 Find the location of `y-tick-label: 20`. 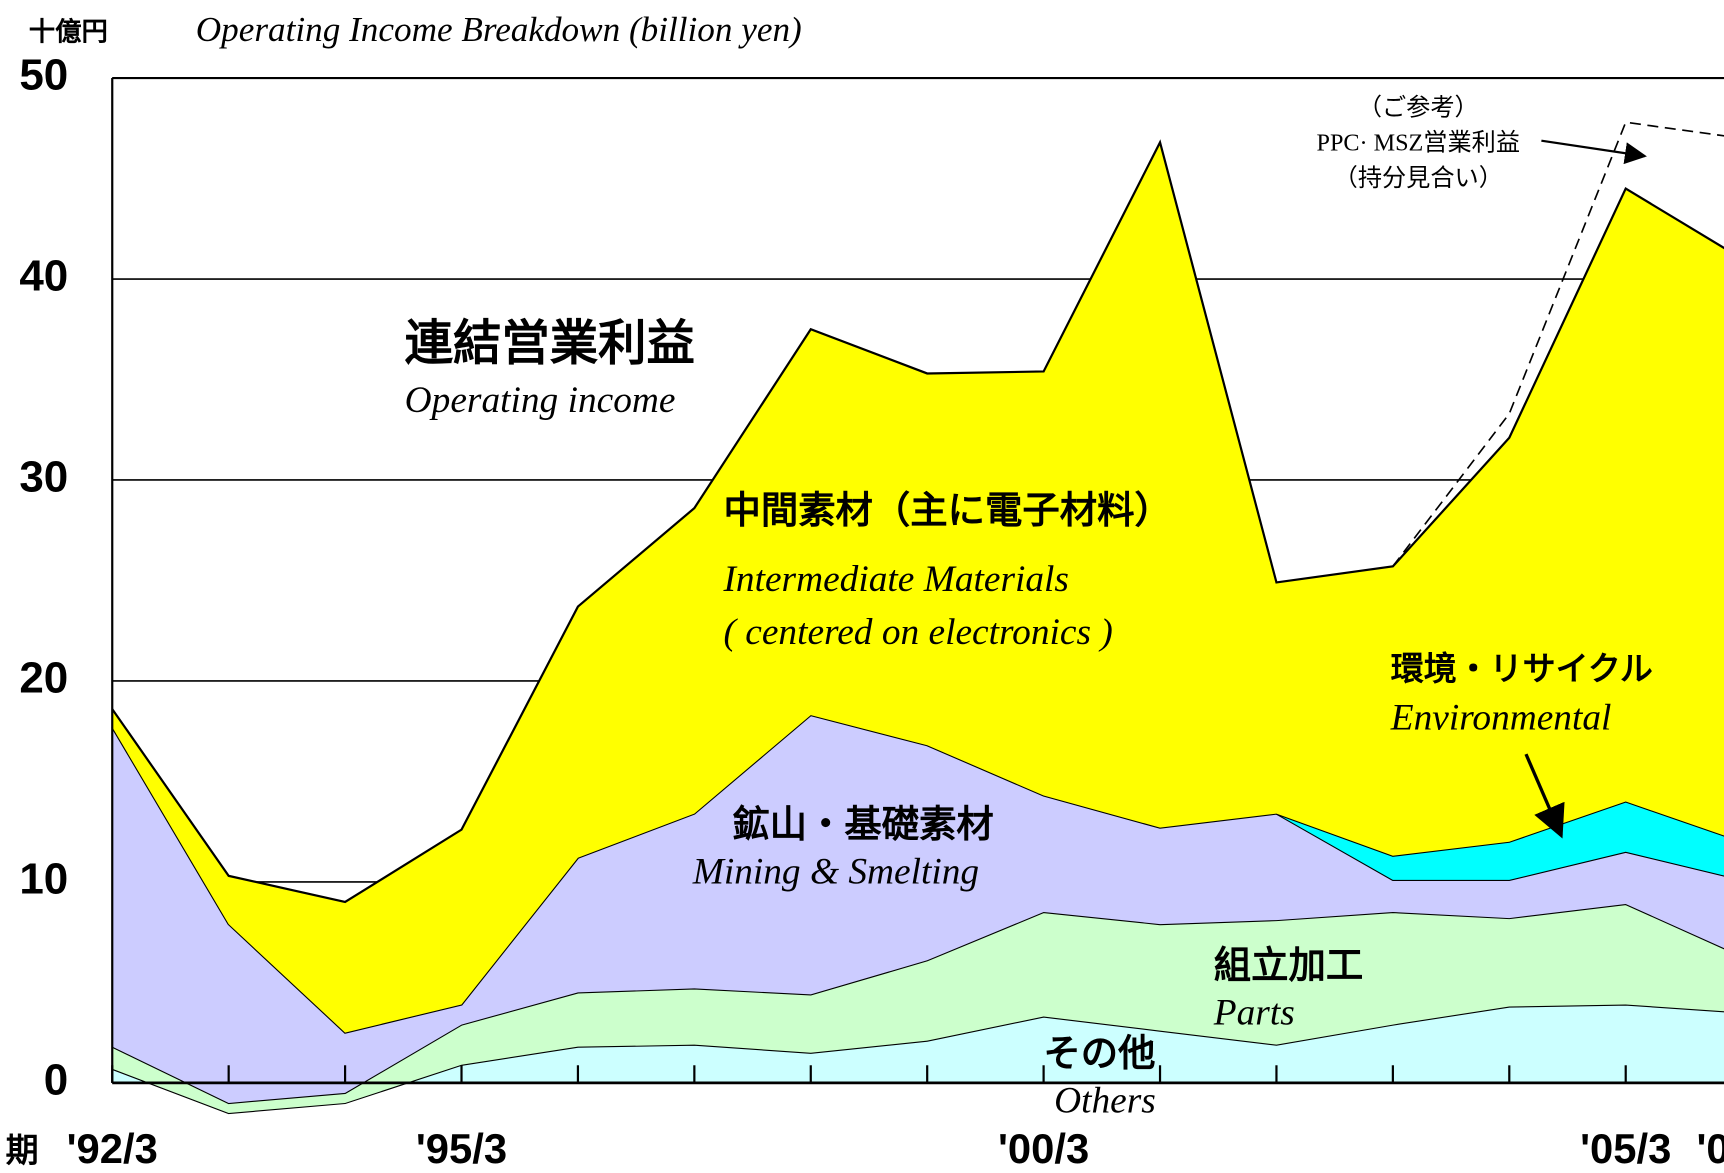

y-tick-label: 20 is located at coordinates (43, 678).